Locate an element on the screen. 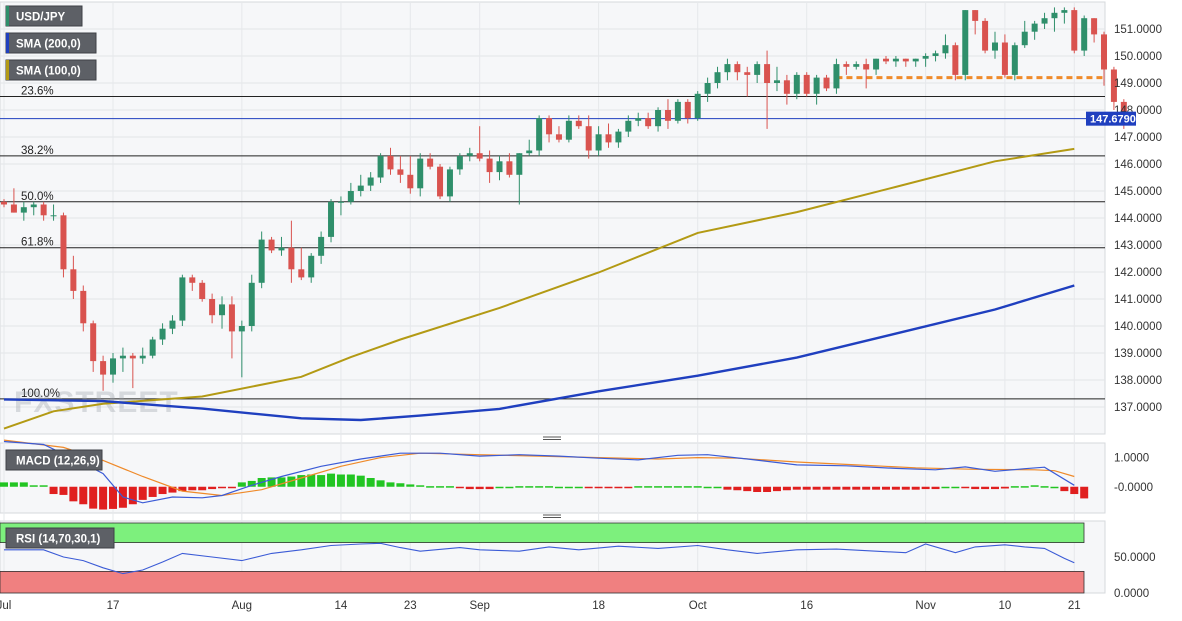 This screenshot has width=1182, height=621. date-tick-label: 23 is located at coordinates (410, 606).